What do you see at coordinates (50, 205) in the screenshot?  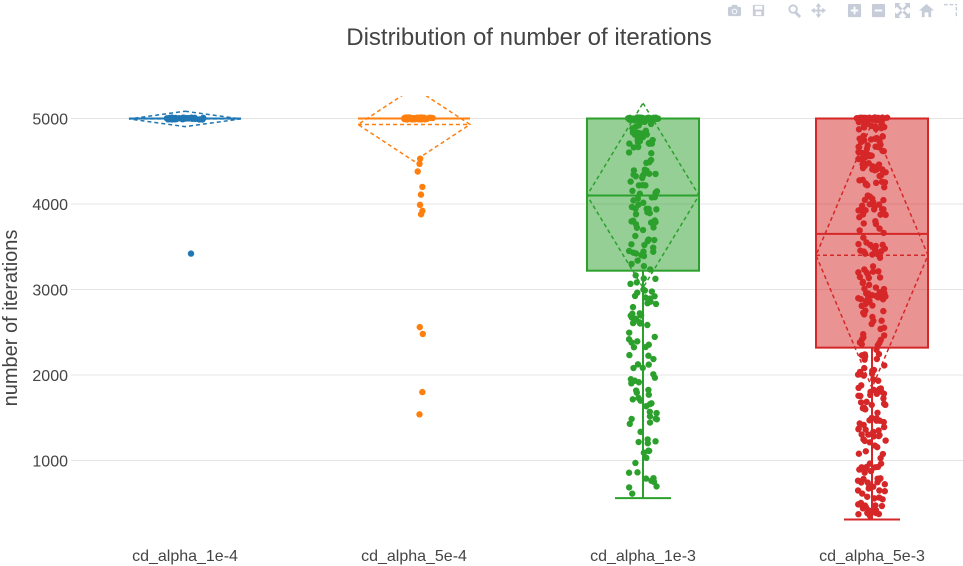 I see `y-tick-label: 4000` at bounding box center [50, 205].